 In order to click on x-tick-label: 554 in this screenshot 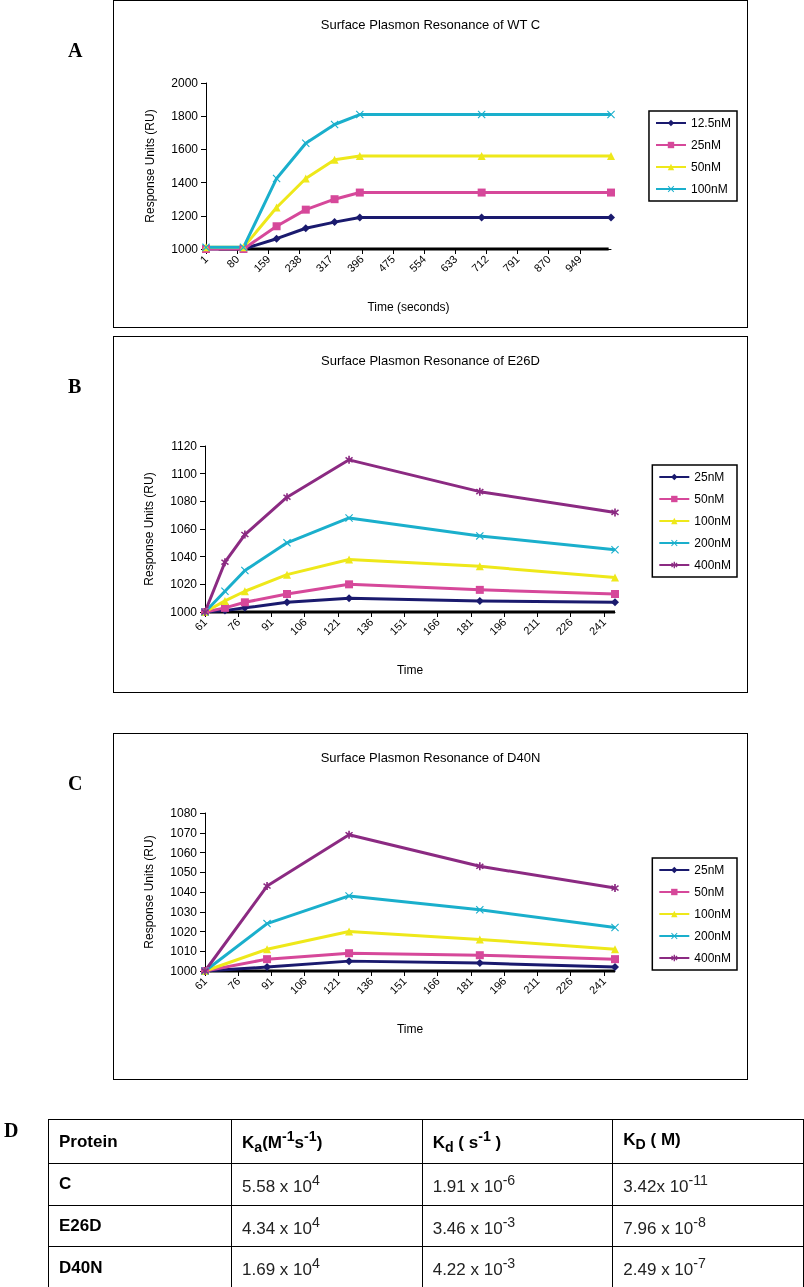, I will do `click(417, 263)`.